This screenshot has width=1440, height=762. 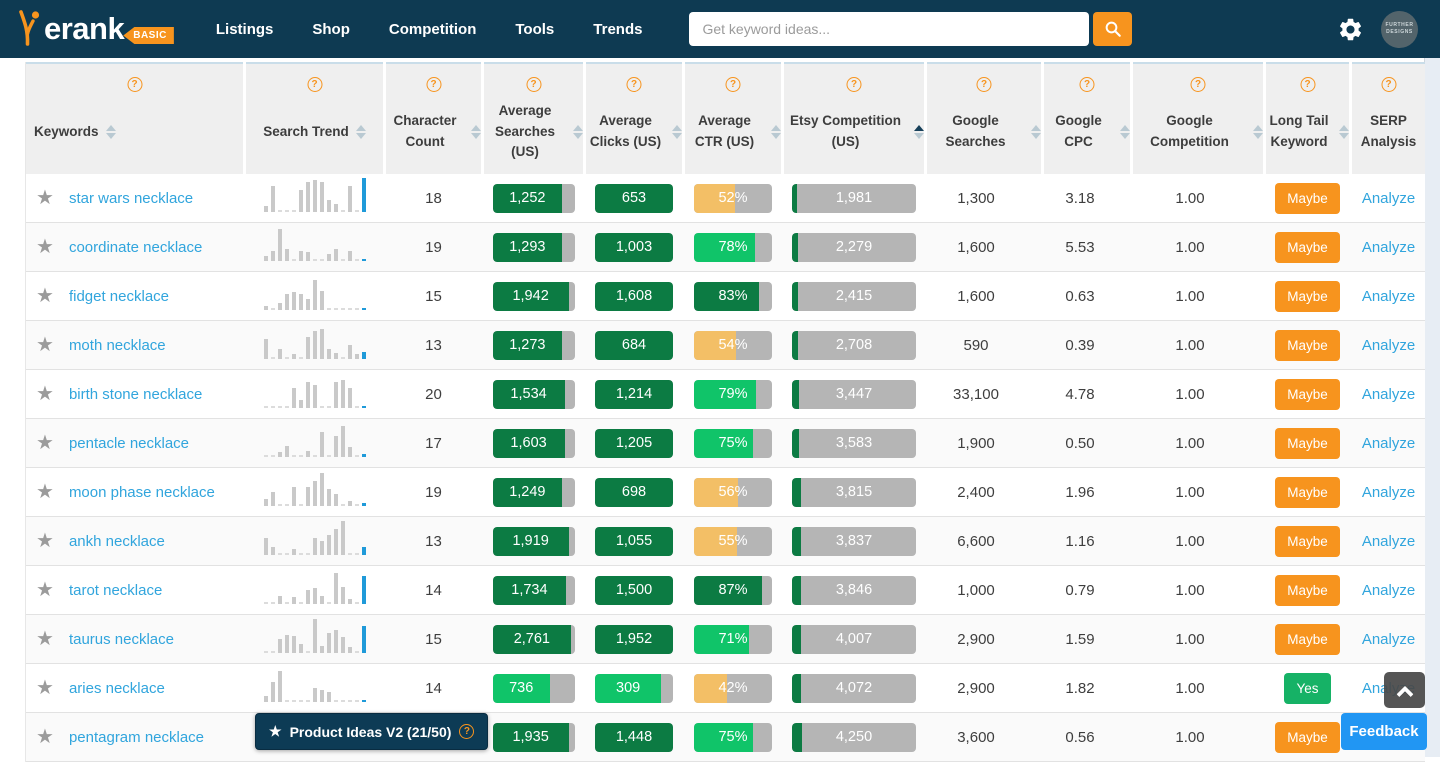 What do you see at coordinates (314, 118) in the screenshot?
I see `column-header-search-trend: ? Search Trend` at bounding box center [314, 118].